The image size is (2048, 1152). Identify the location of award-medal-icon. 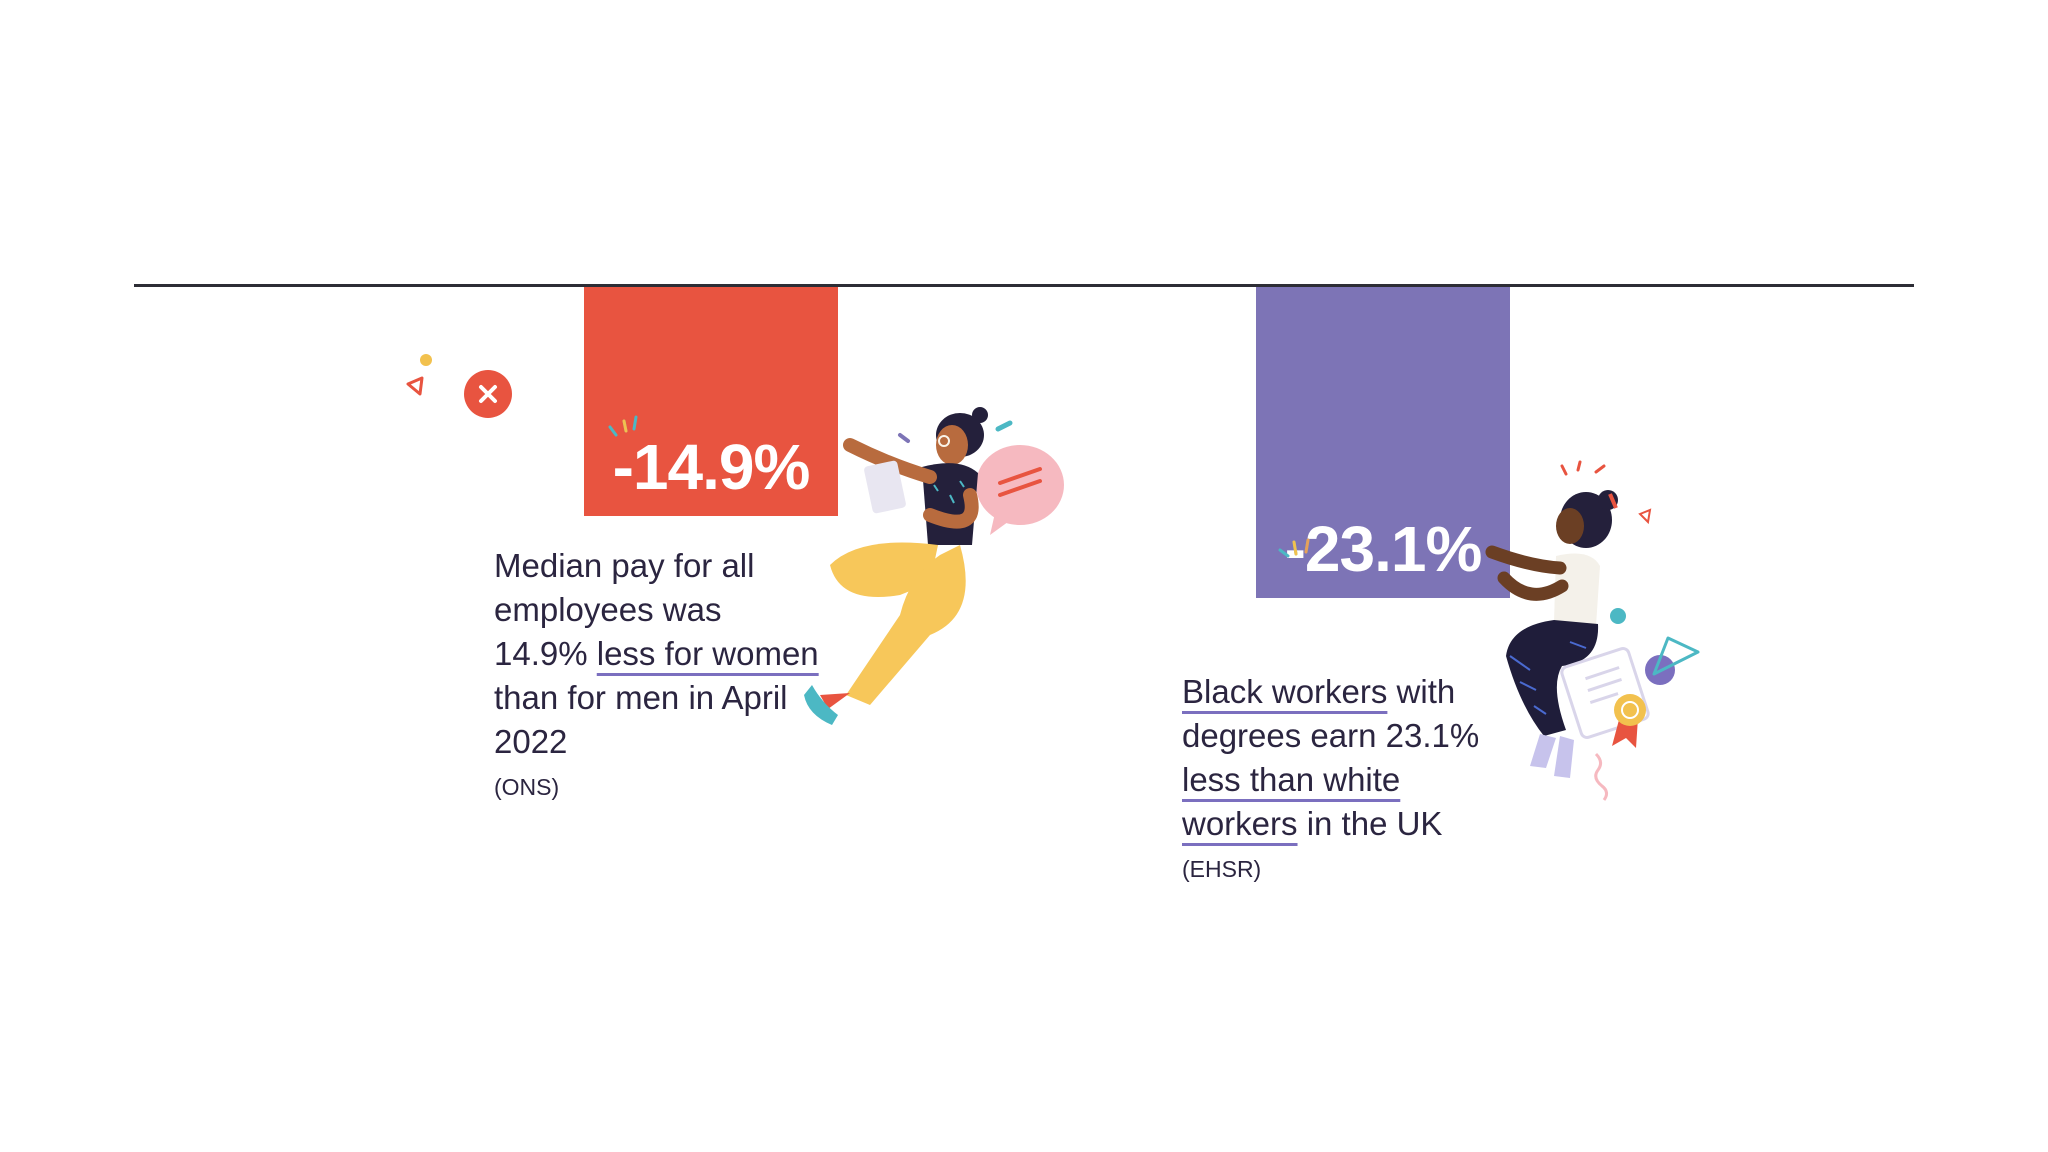
(1629, 721).